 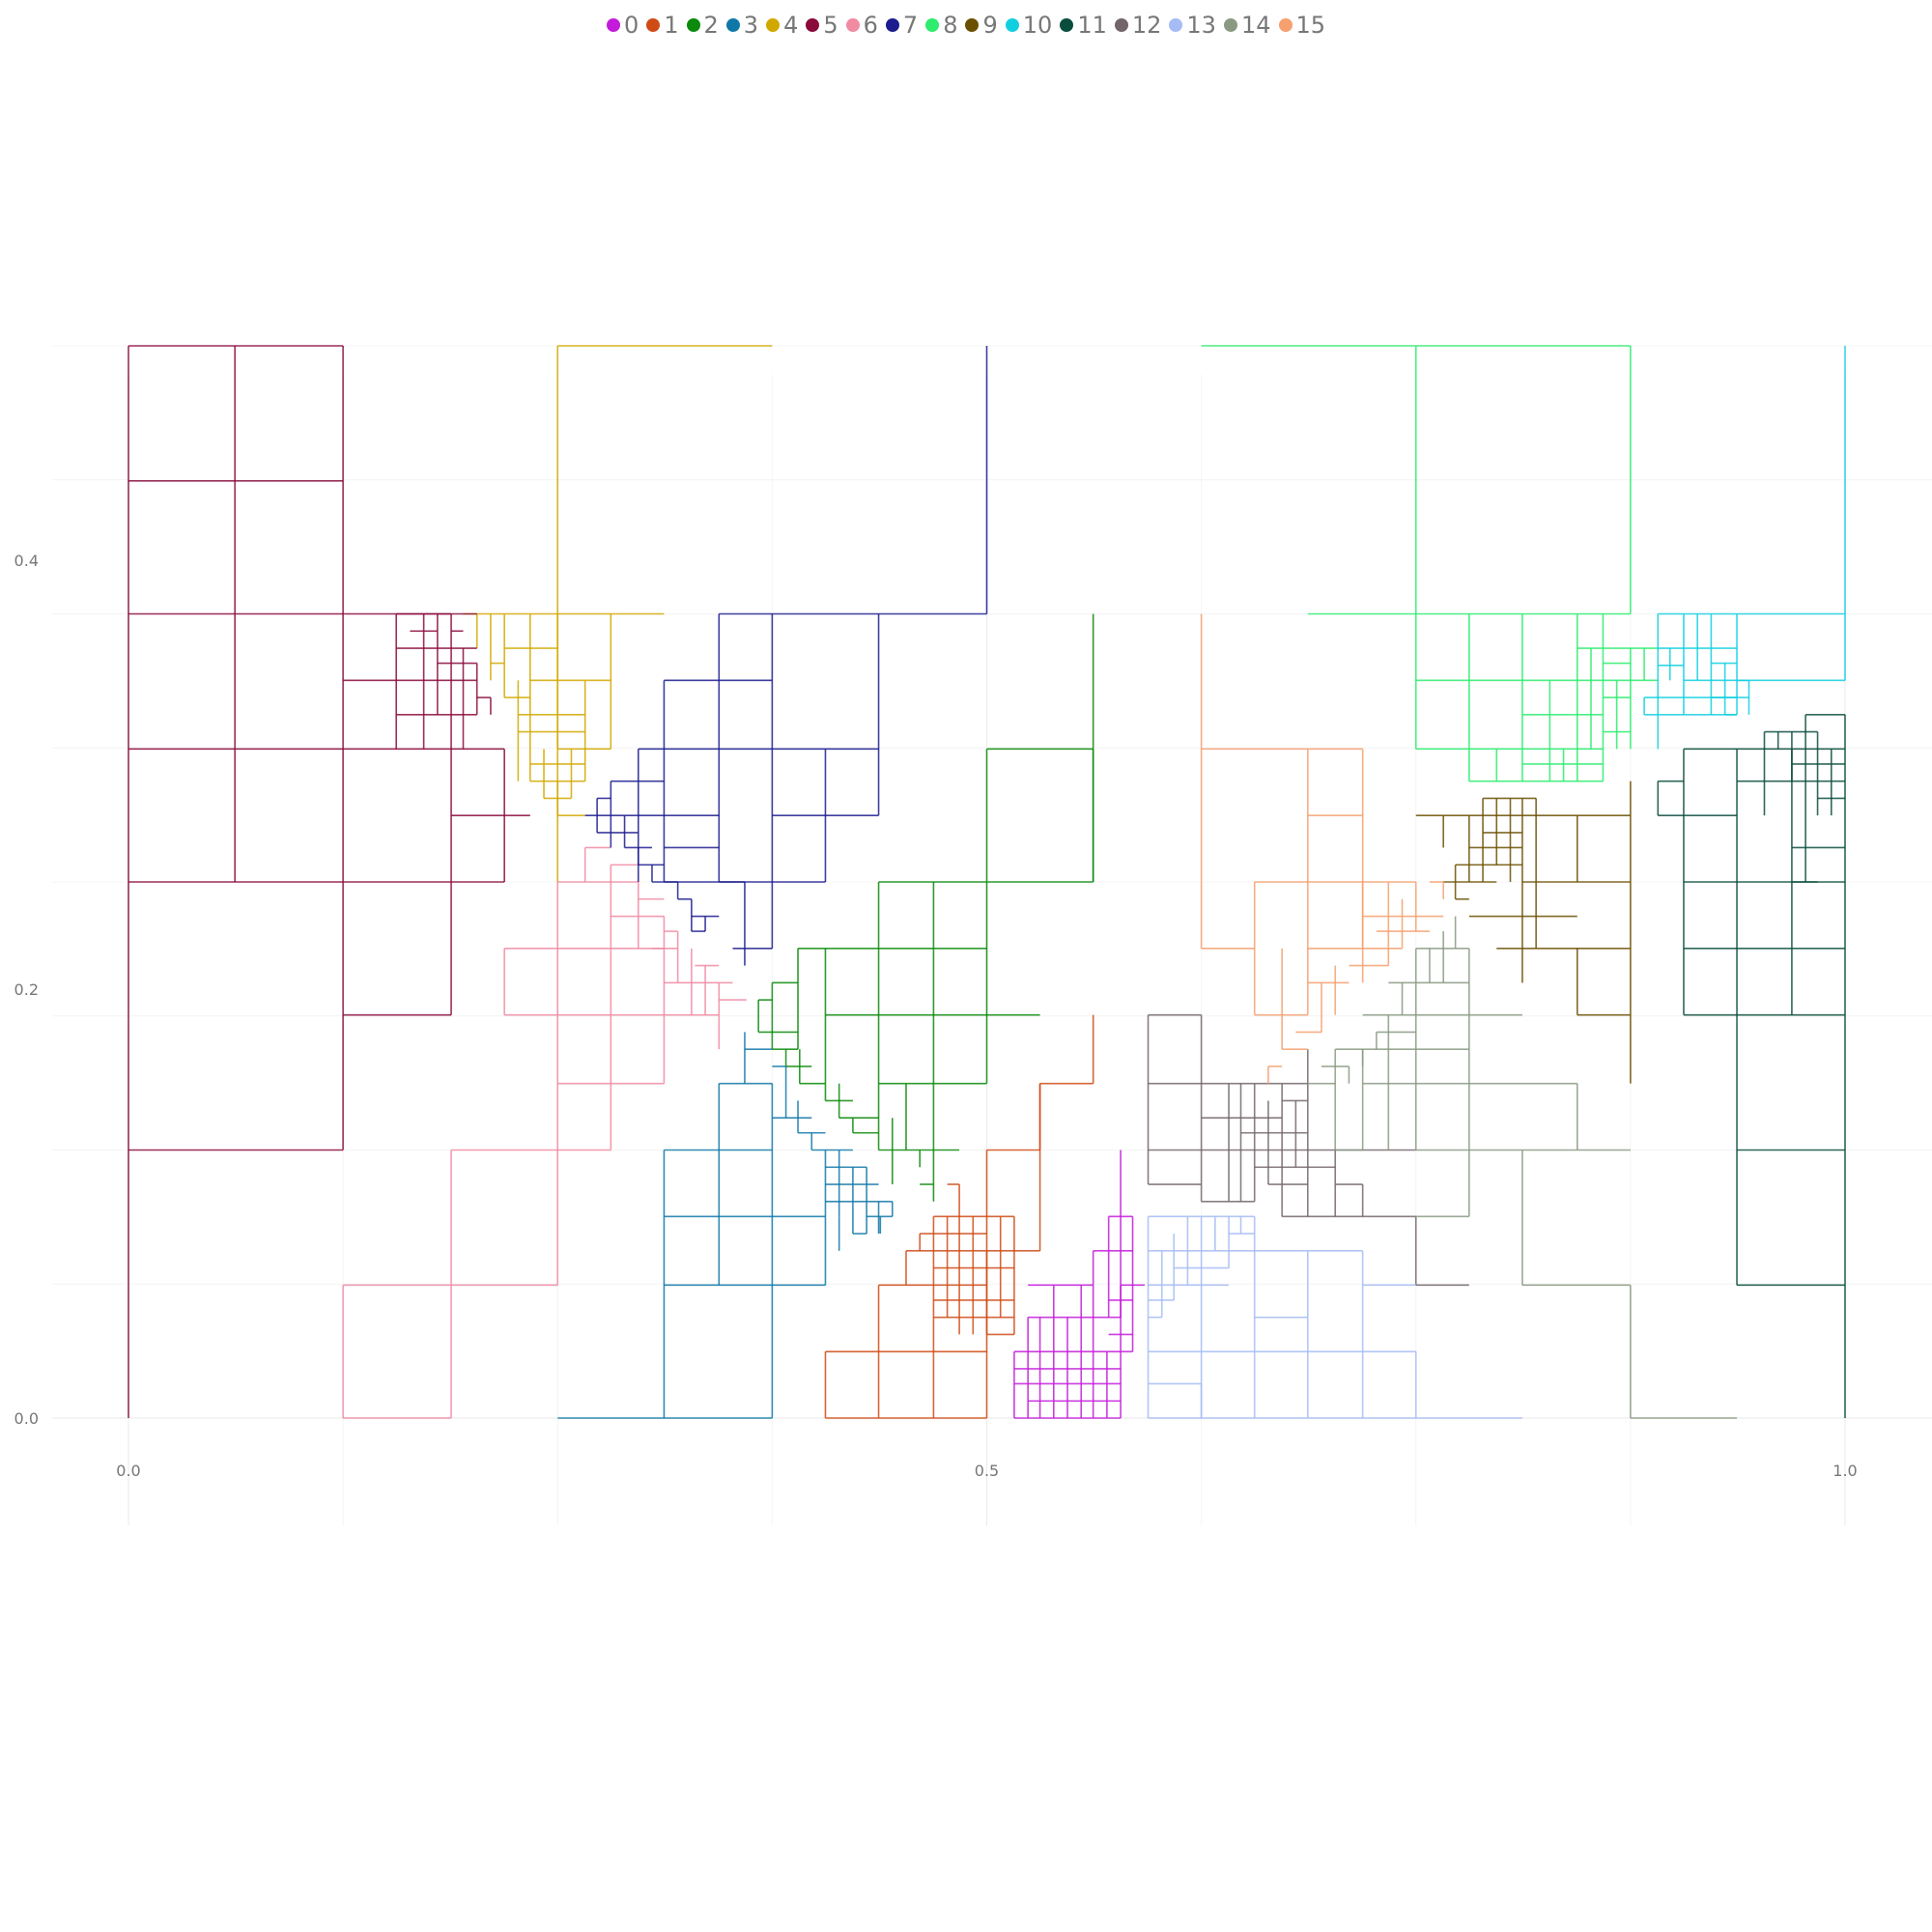 What do you see at coordinates (1310, 25) in the screenshot?
I see `legend-label: 15` at bounding box center [1310, 25].